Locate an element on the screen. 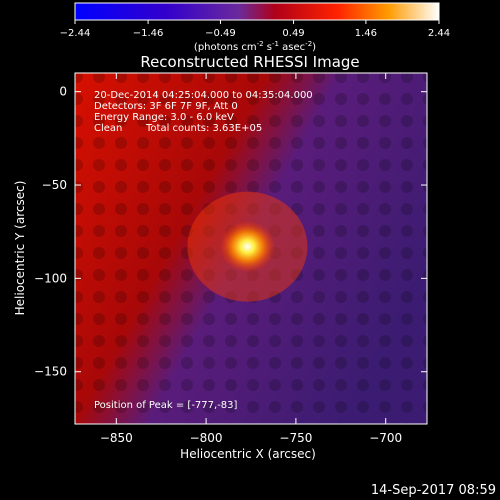 This screenshot has width=500, height=500. colorbar-tick-label: −2.44 is located at coordinates (75, 33).